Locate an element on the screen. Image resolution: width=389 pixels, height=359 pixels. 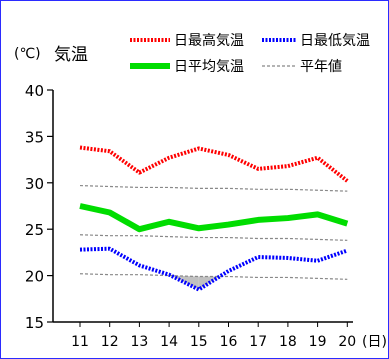
legend-label-mean: 日平均気温 is located at coordinates (209, 67).